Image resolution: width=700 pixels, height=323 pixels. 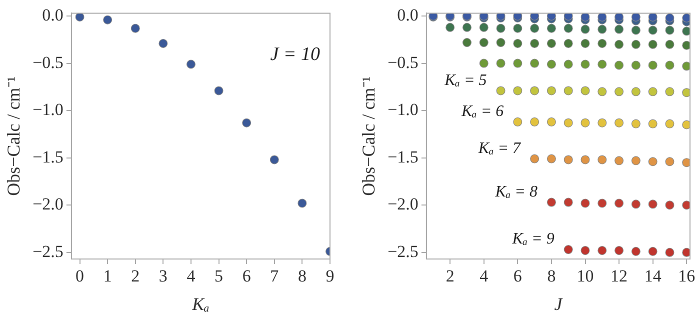 What do you see at coordinates (585, 276) in the screenshot?
I see `x-tick-label: 10` at bounding box center [585, 276].